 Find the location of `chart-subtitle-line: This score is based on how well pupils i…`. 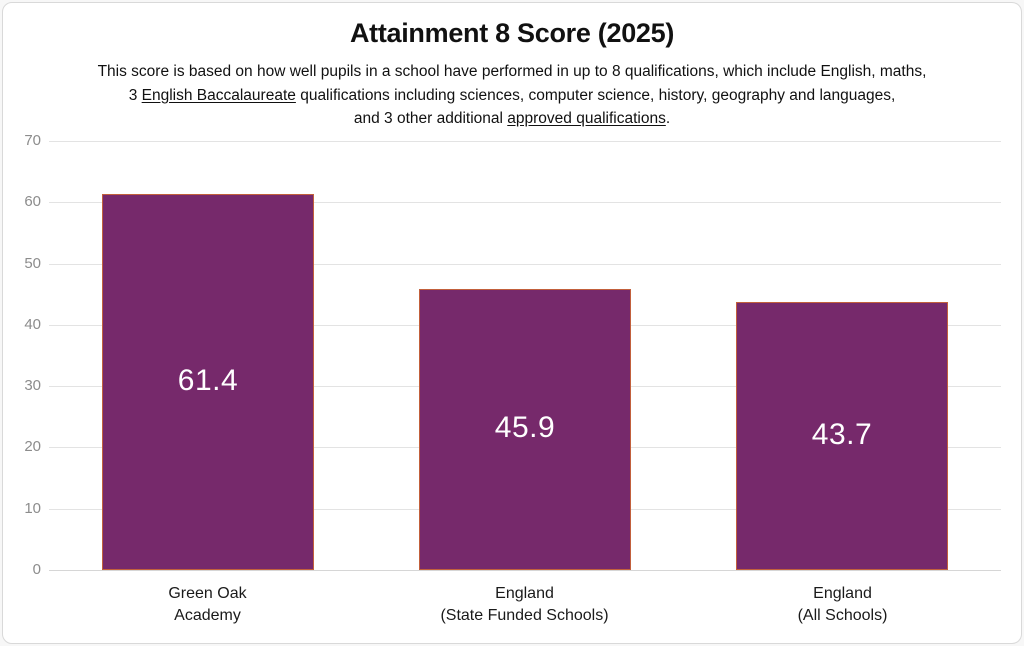

chart-subtitle-line: This score is based on how well pupils i… is located at coordinates (512, 72).